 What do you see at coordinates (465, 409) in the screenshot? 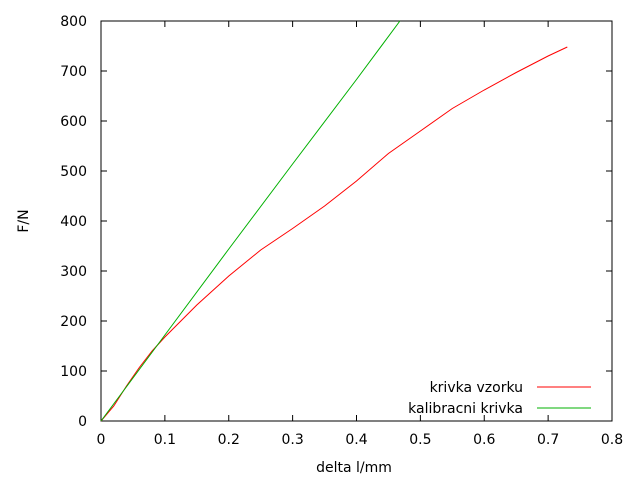
I see `legend-label-kalibracni-krivka: kalibracni krivka` at bounding box center [465, 409].